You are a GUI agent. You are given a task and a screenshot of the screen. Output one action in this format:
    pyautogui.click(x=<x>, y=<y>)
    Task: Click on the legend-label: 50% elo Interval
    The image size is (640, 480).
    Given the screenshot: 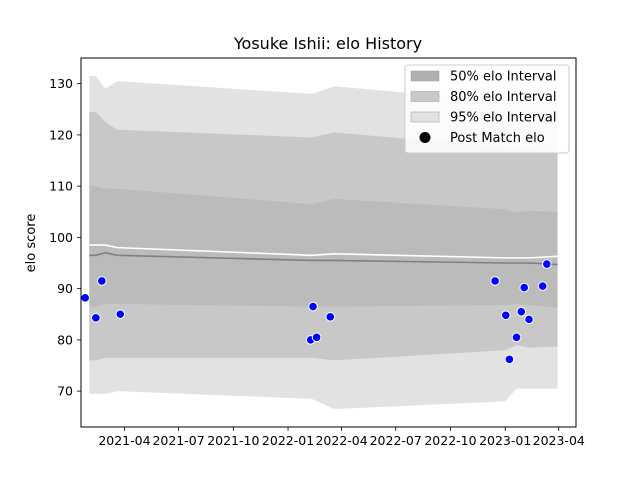 What is the action you would take?
    pyautogui.click(x=503, y=77)
    